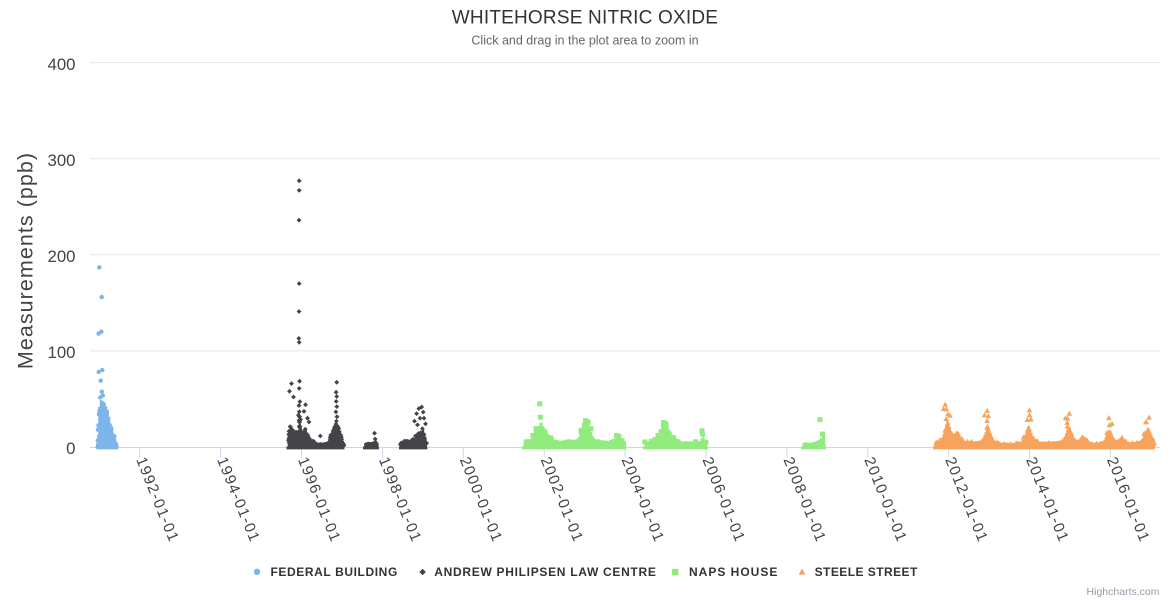 Image resolution: width=1170 pixels, height=605 pixels. I want to click on svg-text: NAPS HOUSE, so click(733, 572).